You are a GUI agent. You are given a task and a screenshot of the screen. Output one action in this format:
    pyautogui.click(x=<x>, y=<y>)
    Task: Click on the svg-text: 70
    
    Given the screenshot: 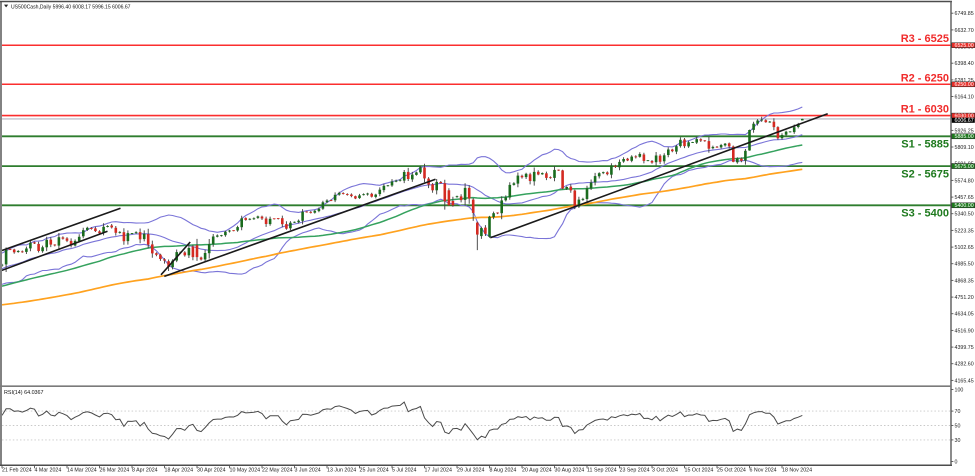 What is the action you would take?
    pyautogui.click(x=958, y=412)
    